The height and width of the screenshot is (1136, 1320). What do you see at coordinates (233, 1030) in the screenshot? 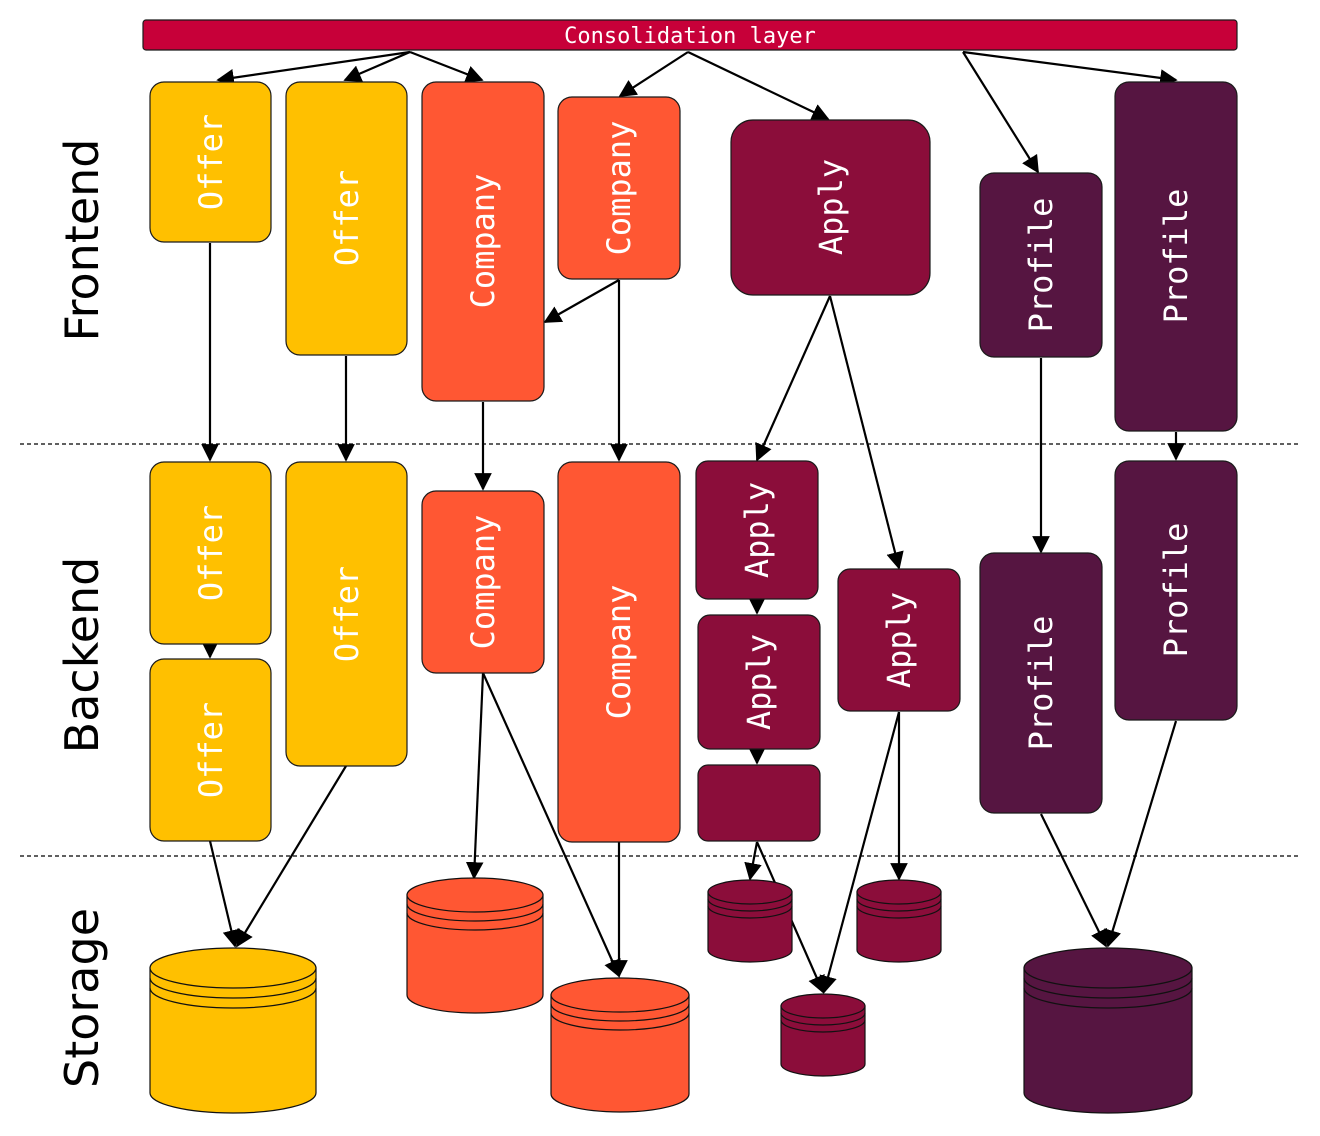
I see `offer-database-icon` at bounding box center [233, 1030].